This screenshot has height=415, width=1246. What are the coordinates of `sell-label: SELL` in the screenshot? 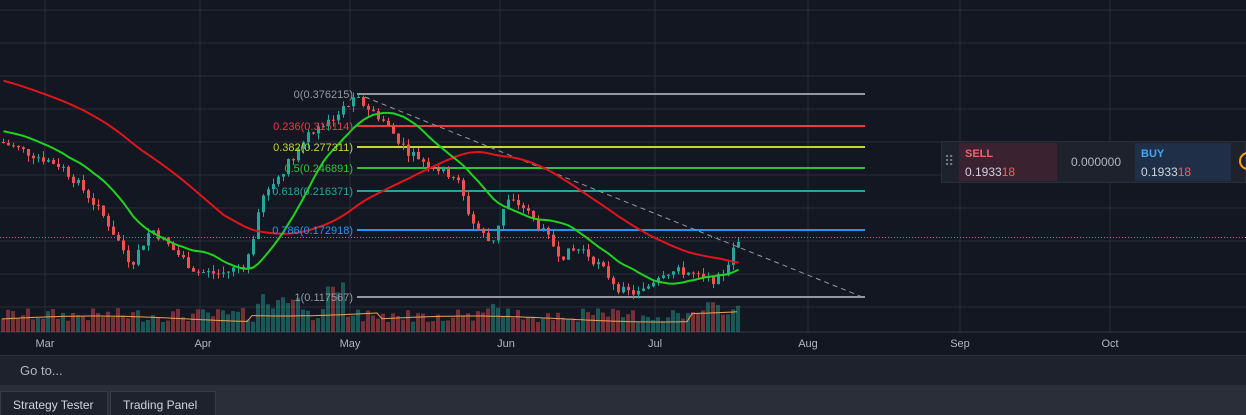 It's located at (979, 154).